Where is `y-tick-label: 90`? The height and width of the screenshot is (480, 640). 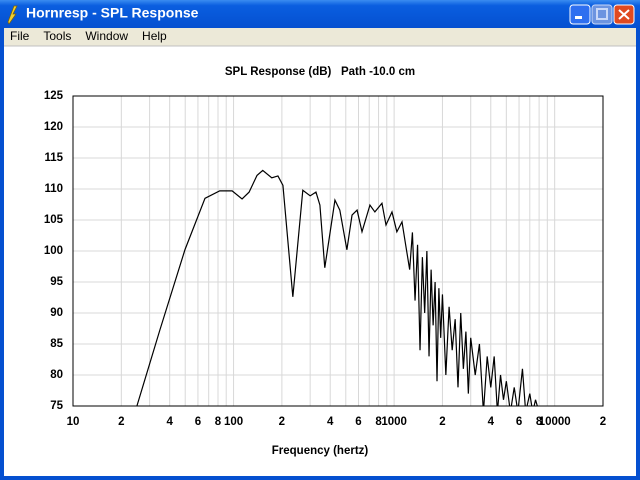
y-tick-label: 90 is located at coordinates (56, 313).